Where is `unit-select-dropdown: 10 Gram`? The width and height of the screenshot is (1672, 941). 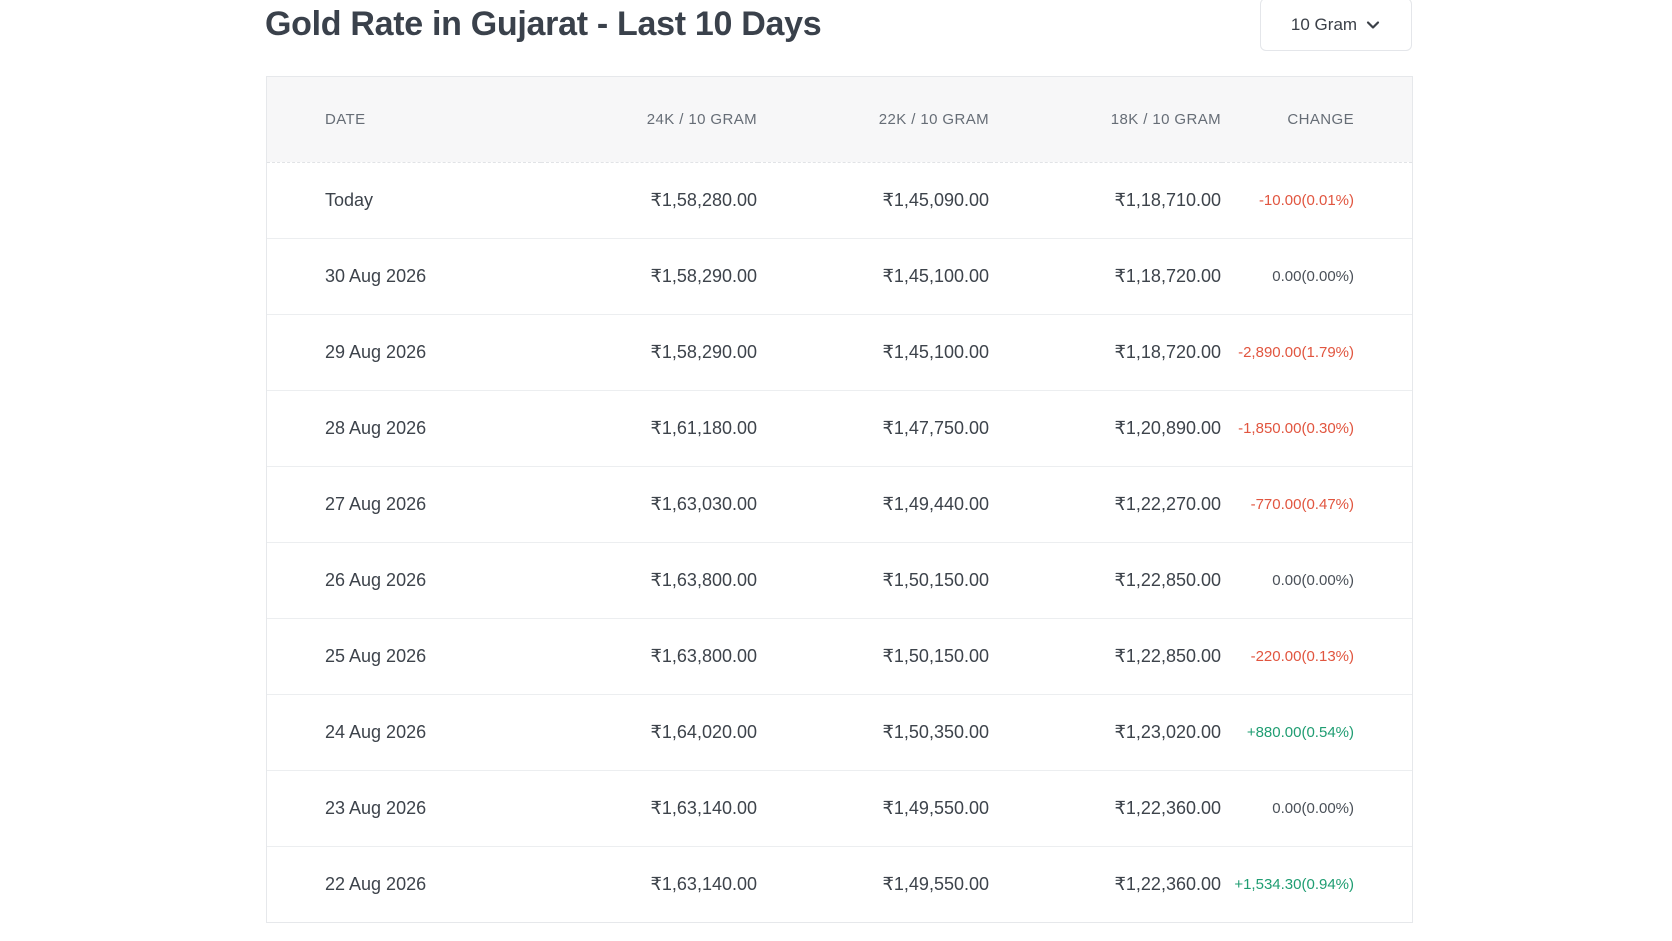 unit-select-dropdown: 10 Gram is located at coordinates (1336, 25).